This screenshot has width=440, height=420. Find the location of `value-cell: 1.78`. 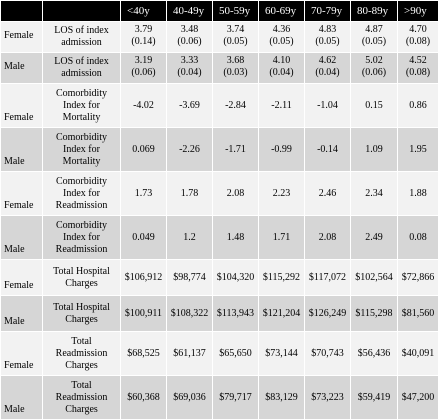

value-cell: 1.78 is located at coordinates (189, 193).